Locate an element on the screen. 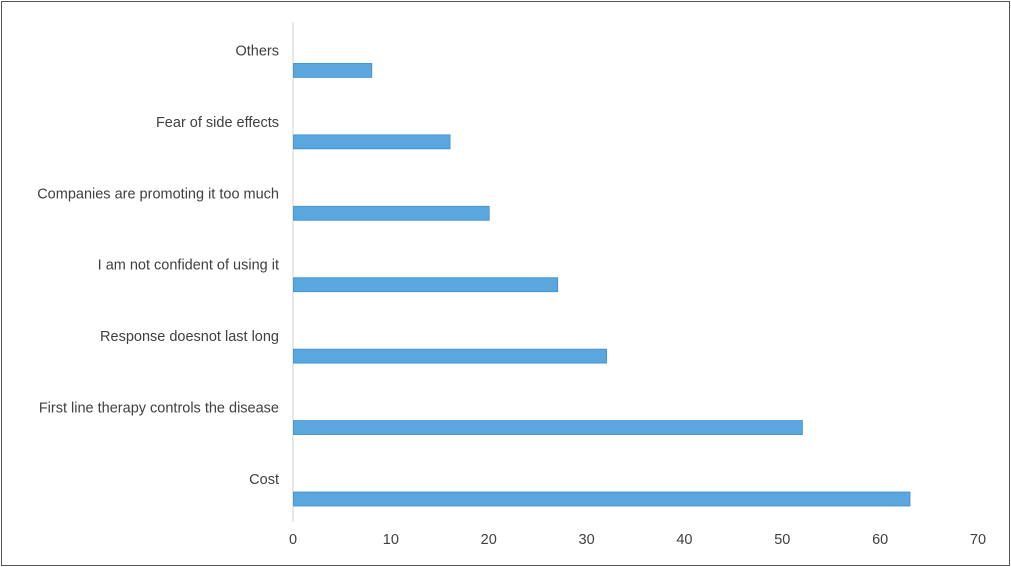  category-label-2: Response doesnot last long is located at coordinates (189, 337).